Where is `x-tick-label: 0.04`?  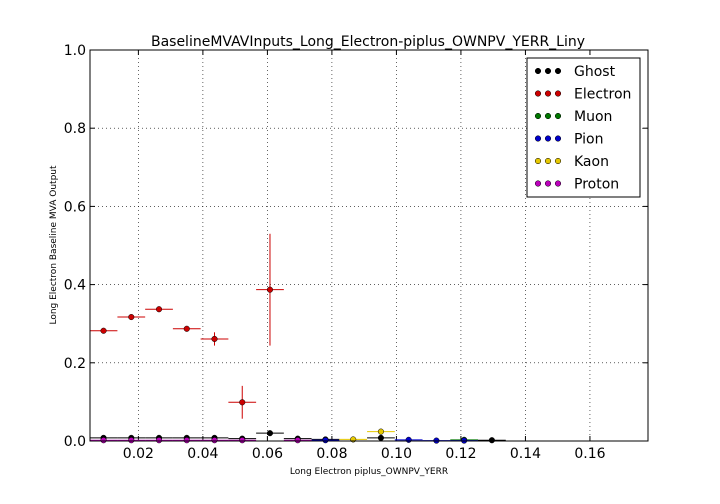
x-tick-label: 0.04 is located at coordinates (202, 454).